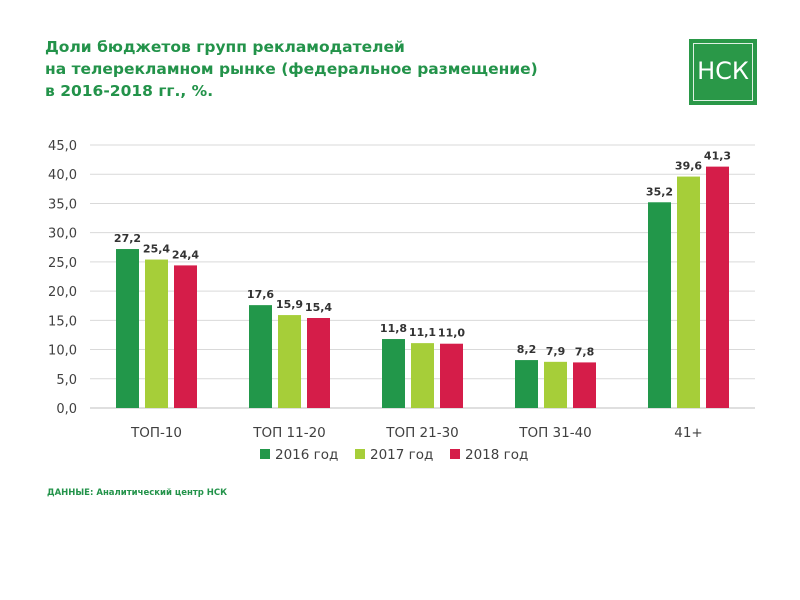  I want to click on x-tick-label: ТОП 21-30, so click(422, 433).